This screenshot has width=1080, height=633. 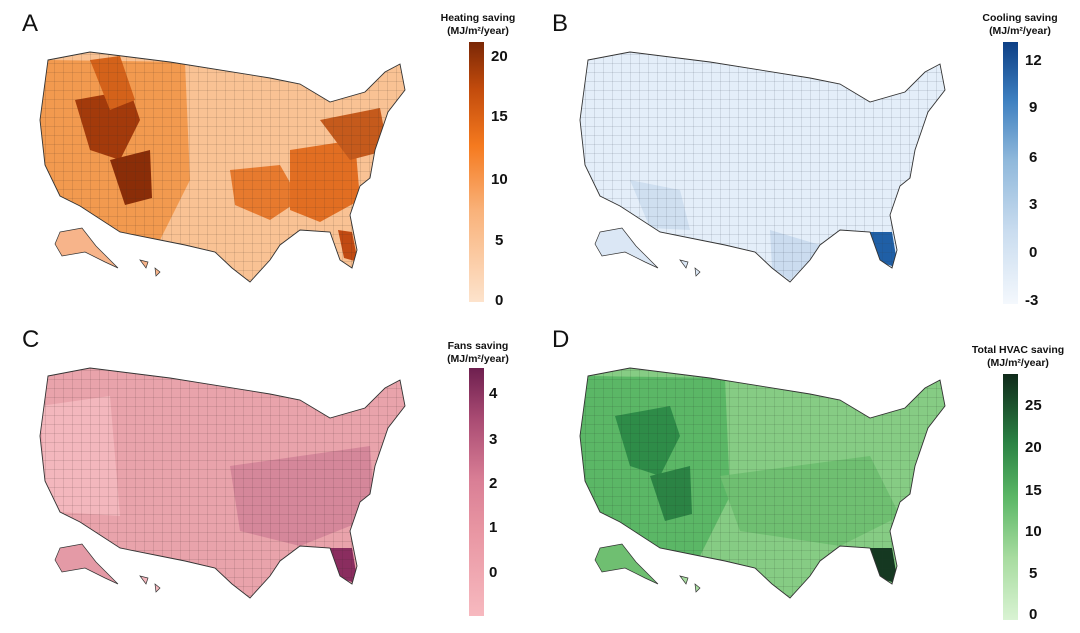 What do you see at coordinates (31, 339) in the screenshot?
I see `panel-letter: C` at bounding box center [31, 339].